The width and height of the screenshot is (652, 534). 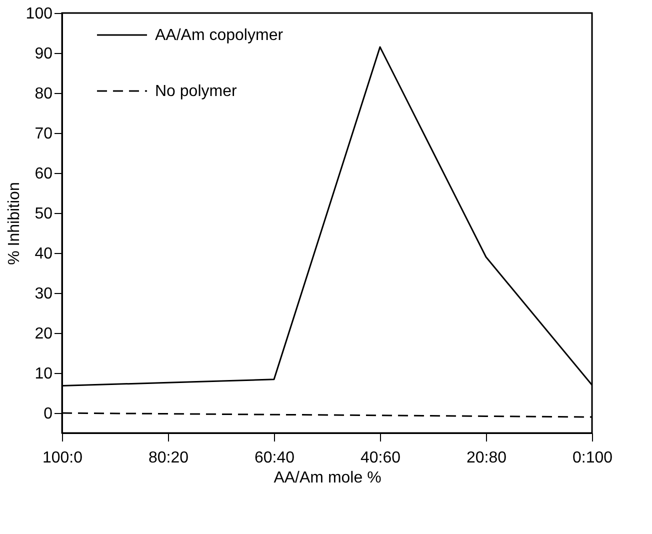 I want to click on x-tick-label: 80:20, so click(x=168, y=458).